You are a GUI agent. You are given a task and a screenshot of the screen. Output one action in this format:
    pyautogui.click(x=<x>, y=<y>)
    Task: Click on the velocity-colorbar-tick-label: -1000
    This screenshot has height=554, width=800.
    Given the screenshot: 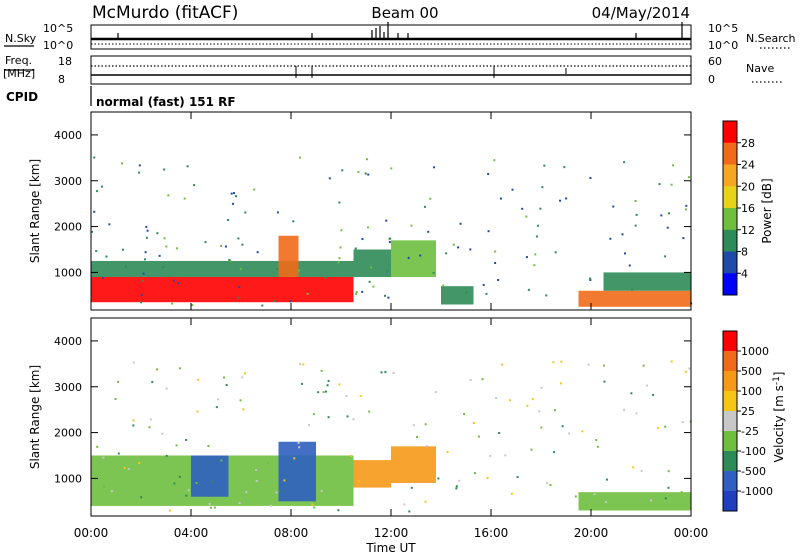 What is the action you would take?
    pyautogui.click(x=757, y=491)
    